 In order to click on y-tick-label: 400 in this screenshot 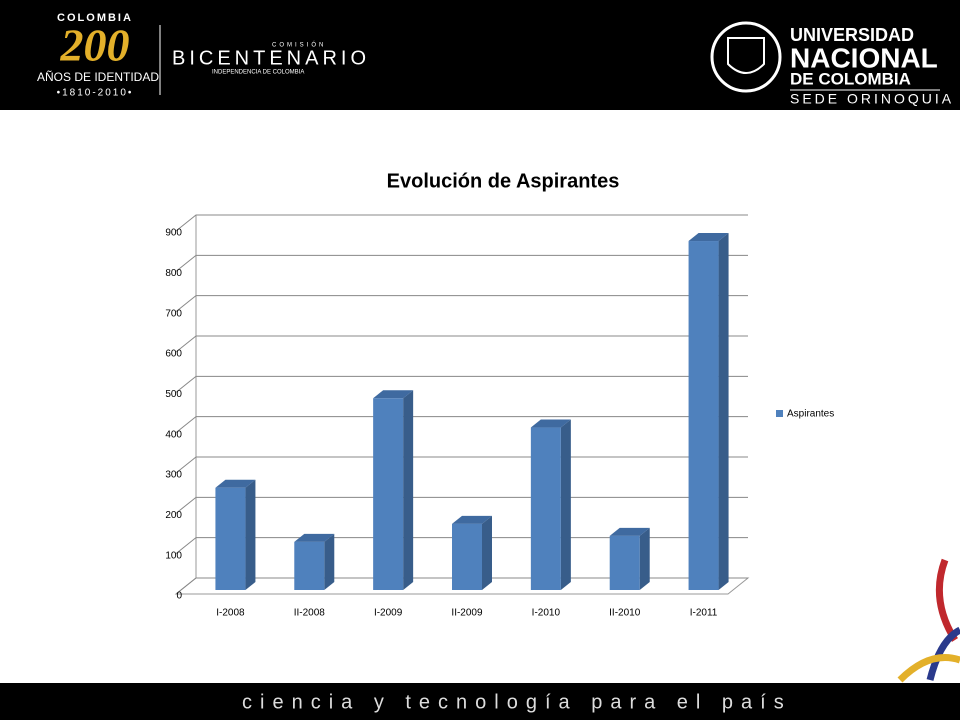, I will do `click(173, 434)`.